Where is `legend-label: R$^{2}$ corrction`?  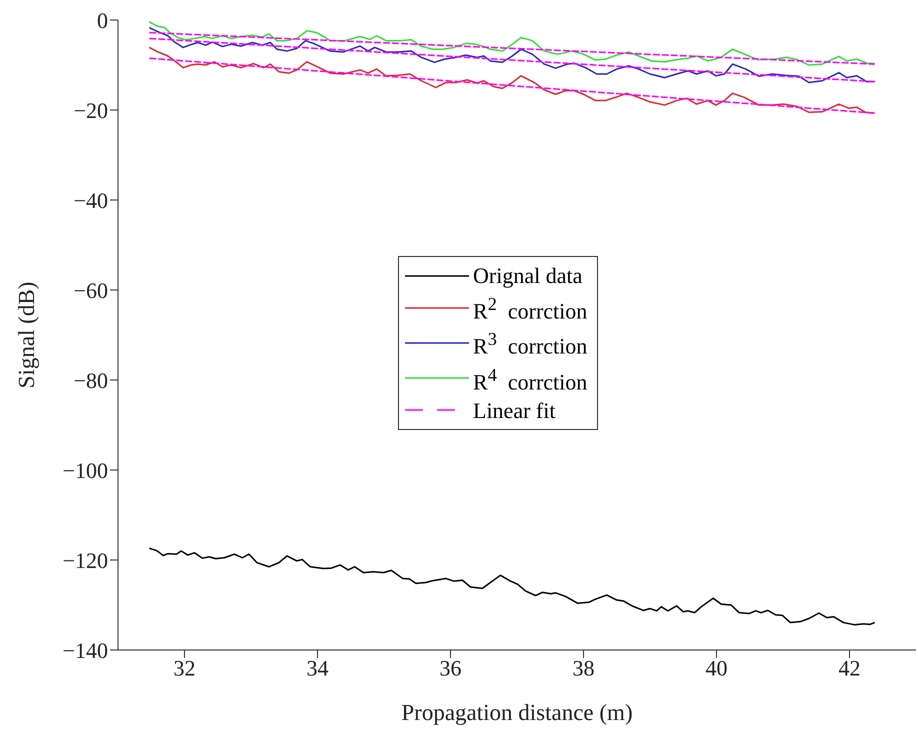 legend-label: R$^{2}$ corrction is located at coordinates (530, 309).